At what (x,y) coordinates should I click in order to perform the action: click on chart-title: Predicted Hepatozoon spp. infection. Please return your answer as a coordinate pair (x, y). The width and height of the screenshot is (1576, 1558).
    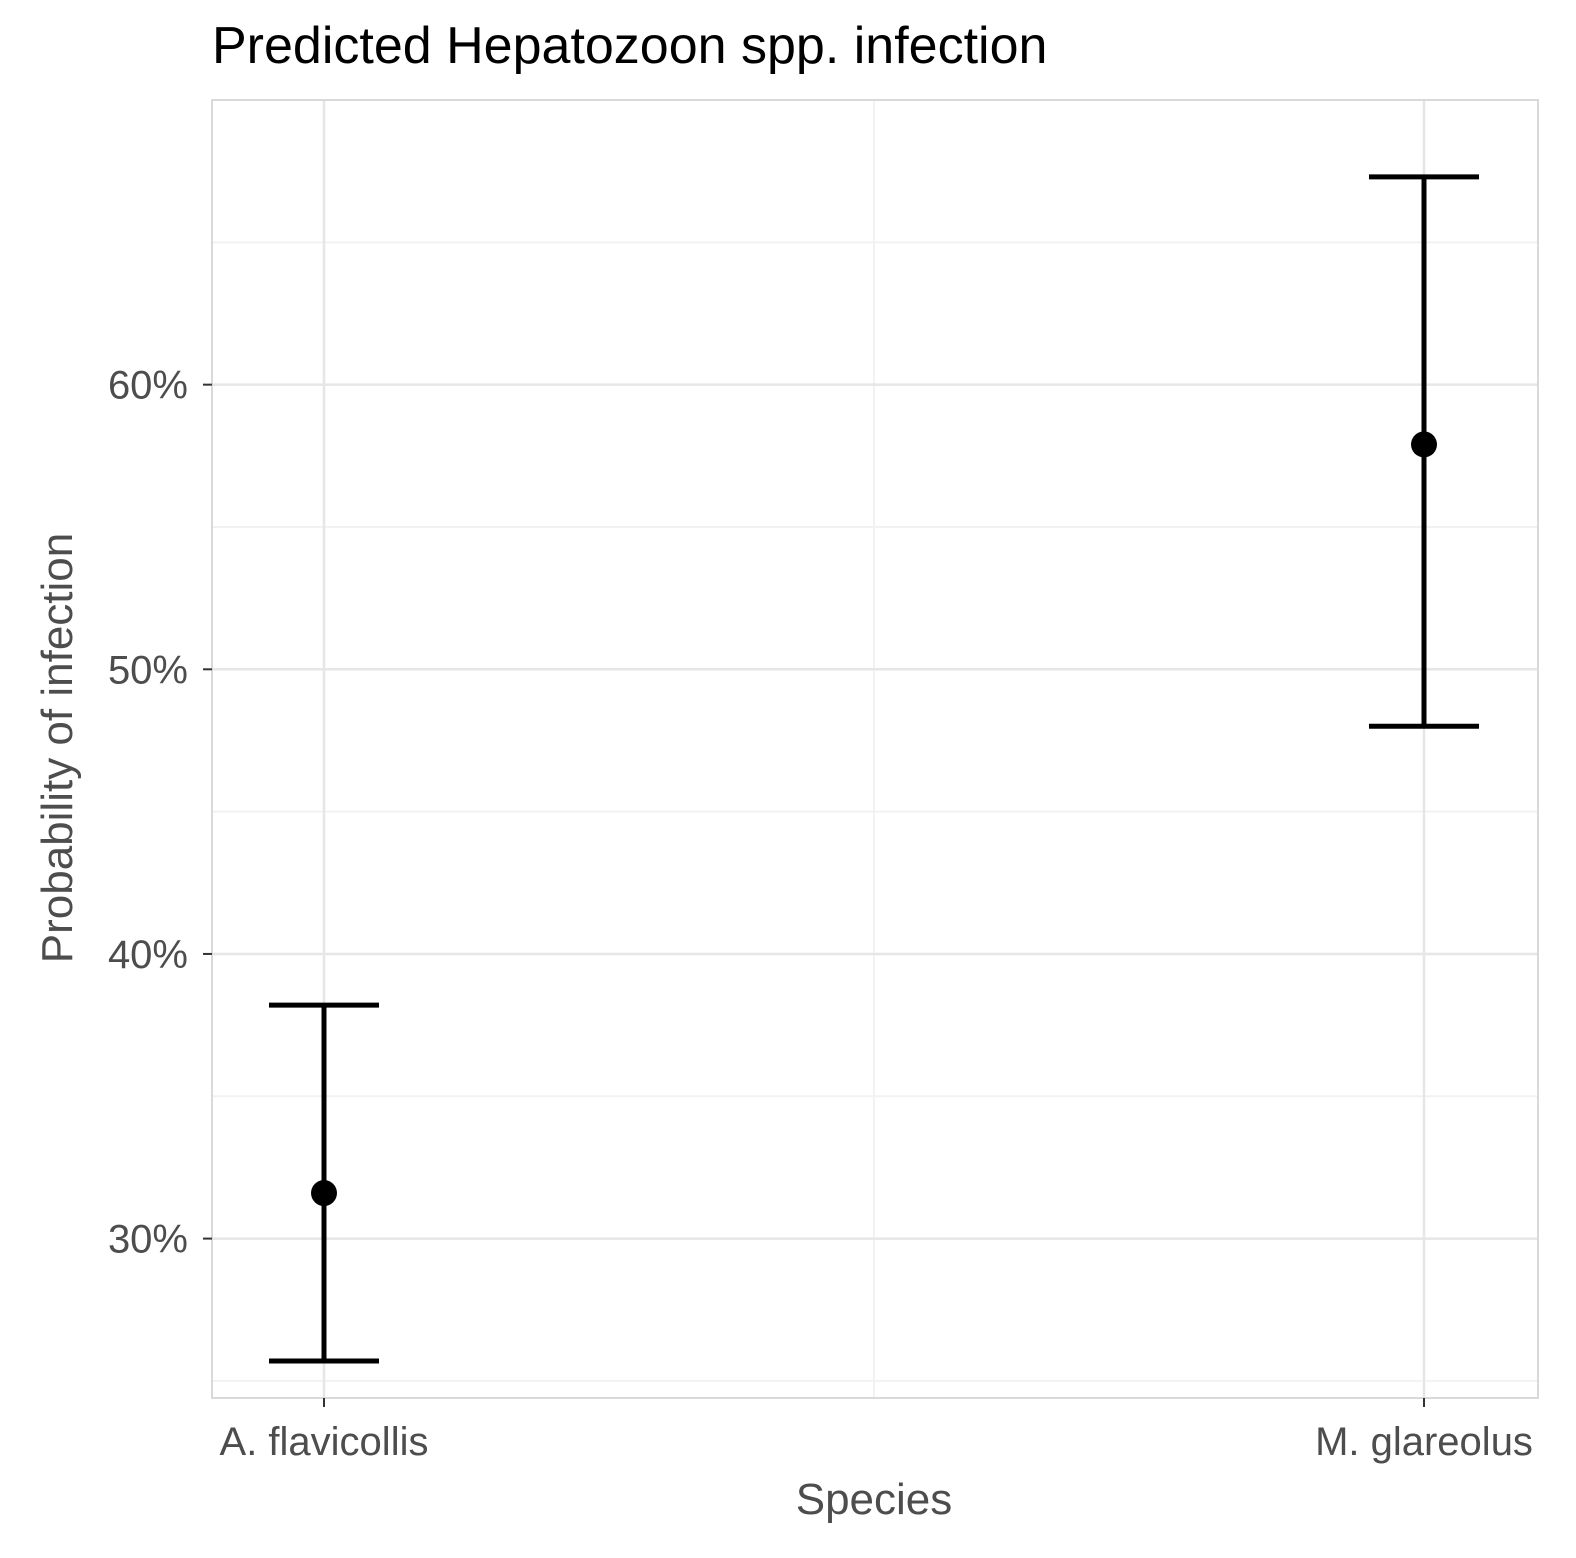
    Looking at the image, I should click on (629, 46).